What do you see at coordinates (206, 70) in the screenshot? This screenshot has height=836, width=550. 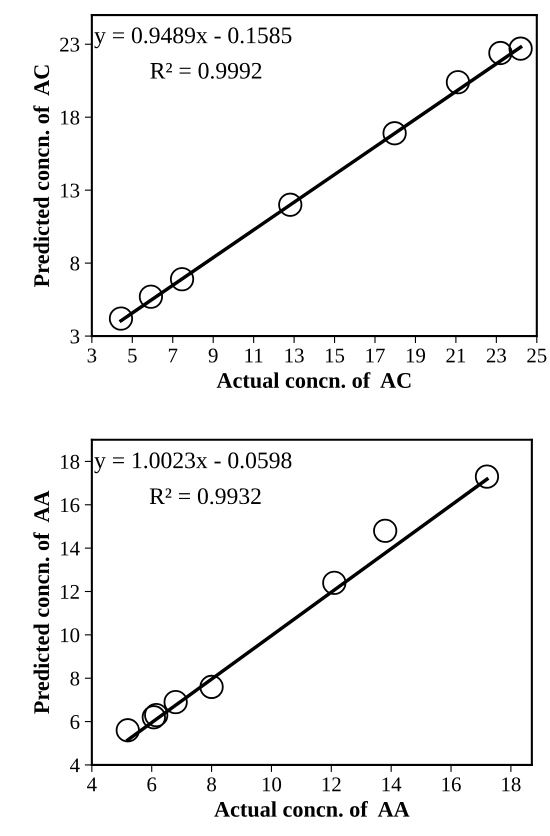 I see `annotation: R² = 0.9992` at bounding box center [206, 70].